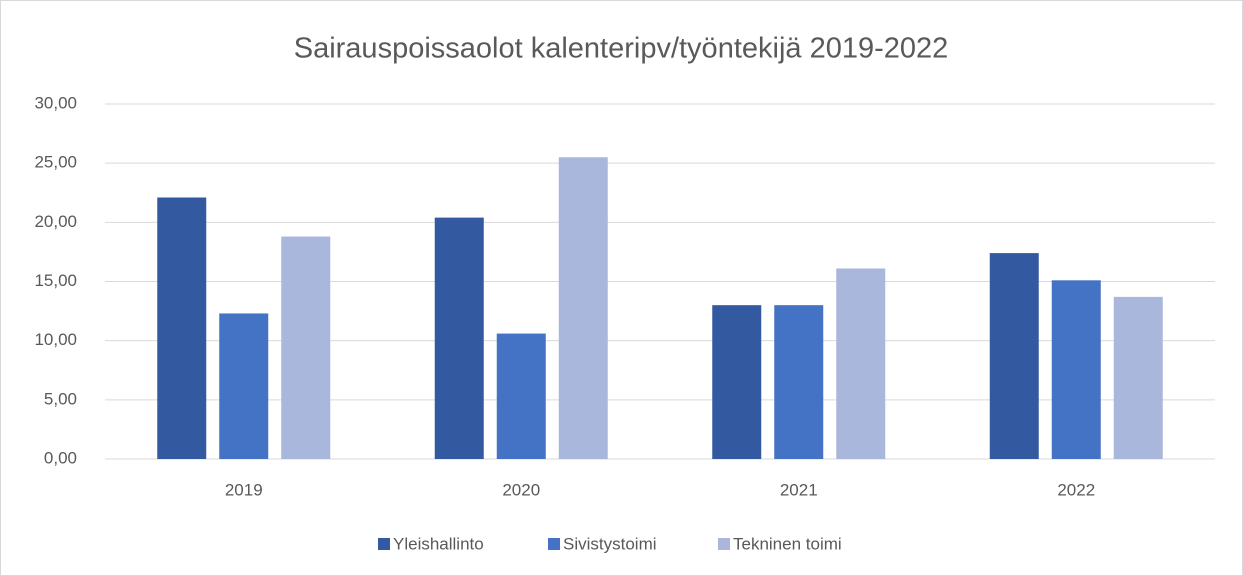  I want to click on legend-label: Tekninen toimi, so click(787, 543).